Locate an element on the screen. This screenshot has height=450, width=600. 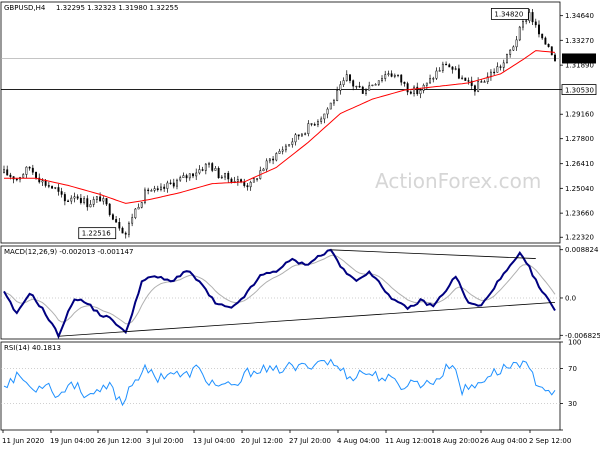
rsi-level-lines is located at coordinates (280, 386).